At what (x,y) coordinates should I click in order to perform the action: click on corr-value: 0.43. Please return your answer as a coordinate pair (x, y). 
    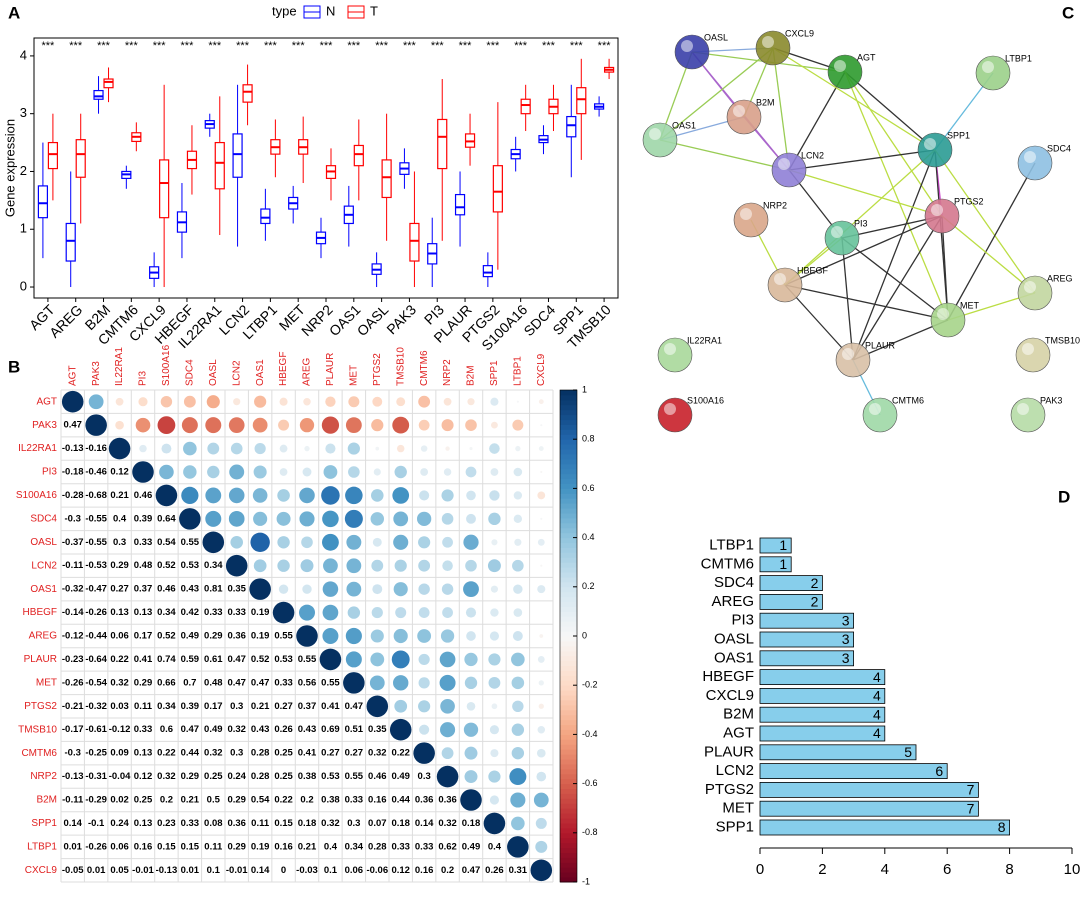
    Looking at the image, I should click on (307, 729).